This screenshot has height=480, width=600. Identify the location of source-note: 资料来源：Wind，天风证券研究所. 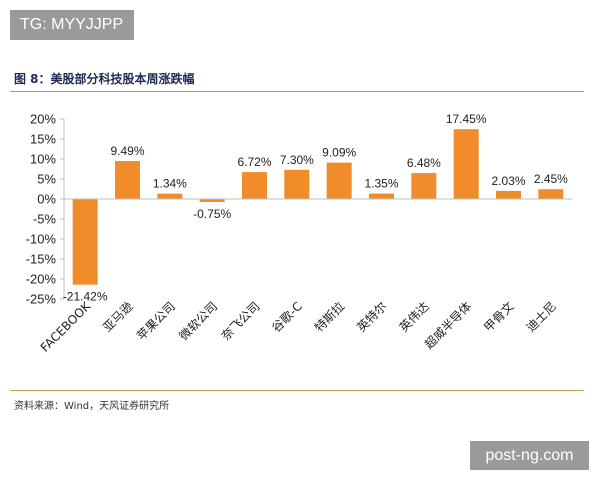
(92, 406).